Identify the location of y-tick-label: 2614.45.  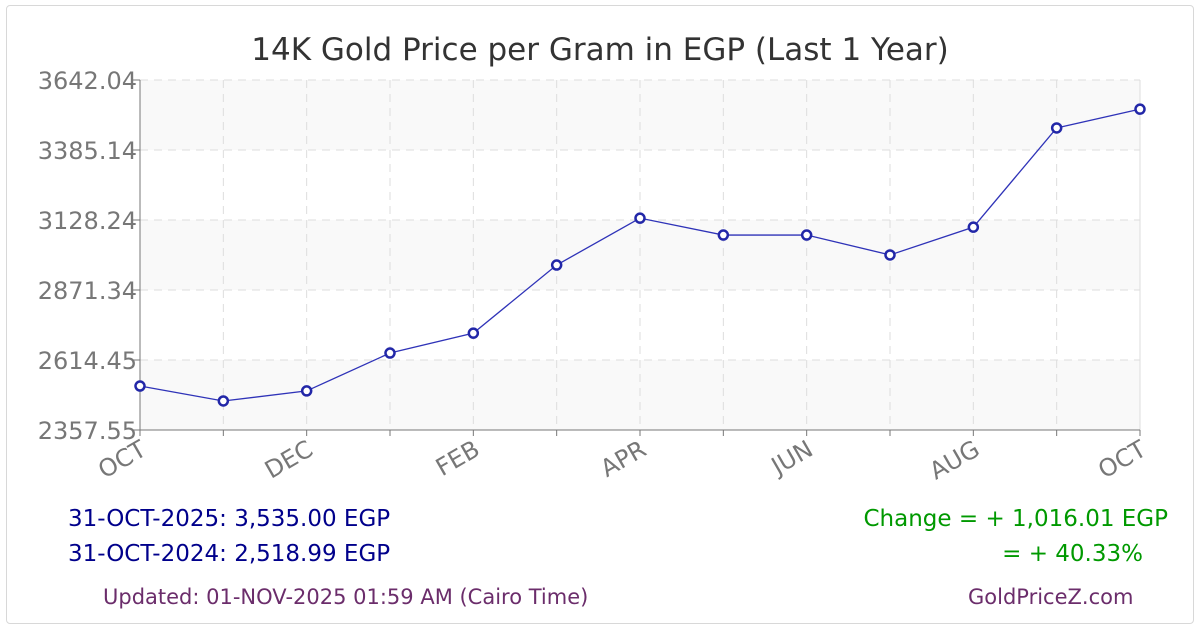
(87, 361).